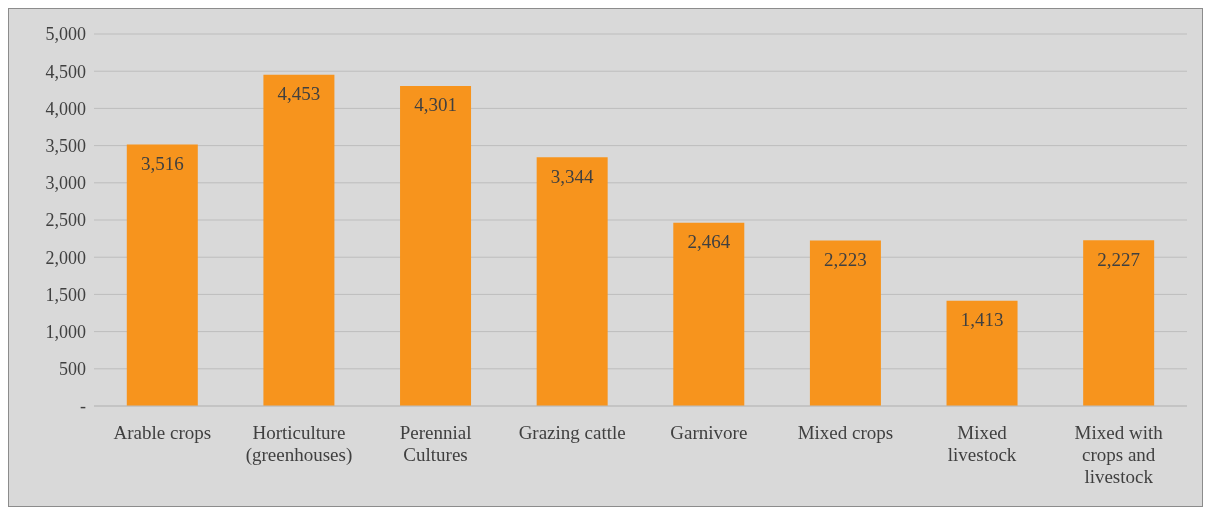  What do you see at coordinates (65, 257) in the screenshot?
I see `y-tick-label: 2,000` at bounding box center [65, 257].